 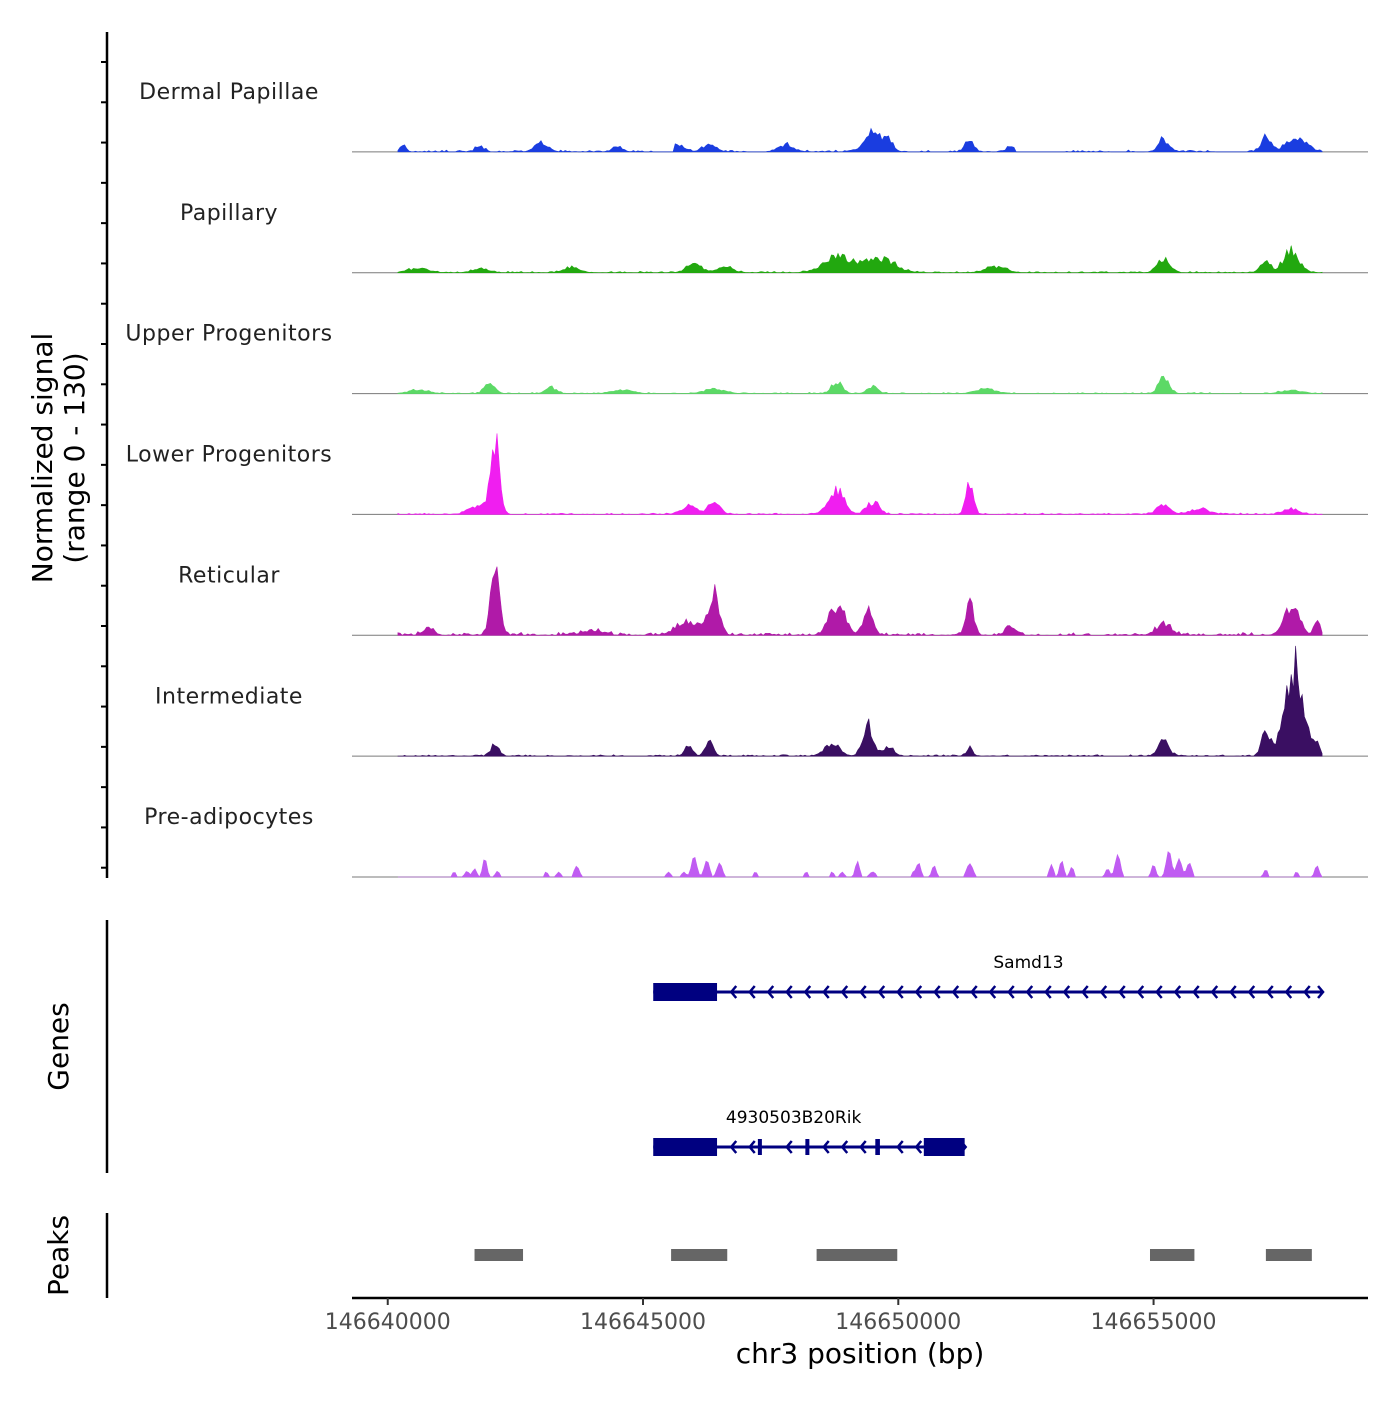 What do you see at coordinates (860, 1353) in the screenshot?
I see `x-axis-title: chr3 position (bp)` at bounding box center [860, 1353].